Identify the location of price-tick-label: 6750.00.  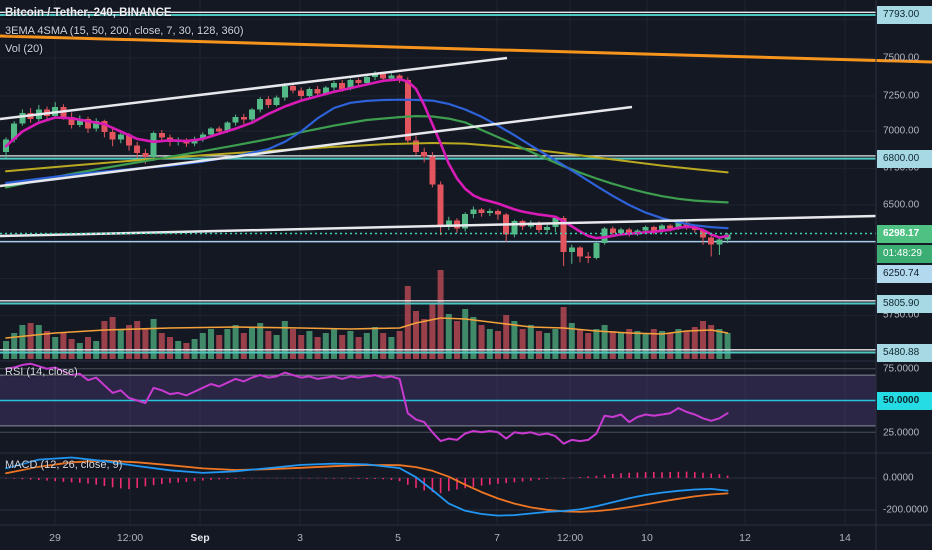
(901, 168).